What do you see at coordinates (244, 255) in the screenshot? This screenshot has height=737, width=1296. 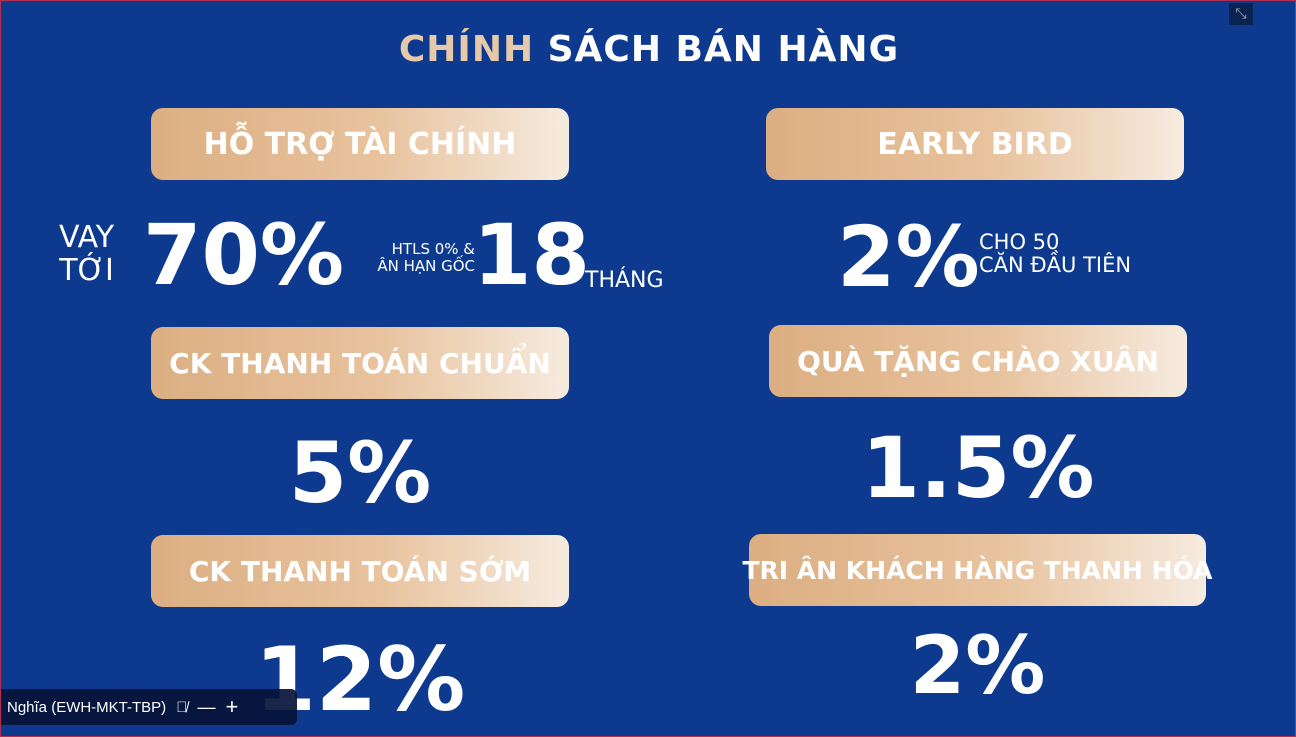 I see `loan-value: 70%` at bounding box center [244, 255].